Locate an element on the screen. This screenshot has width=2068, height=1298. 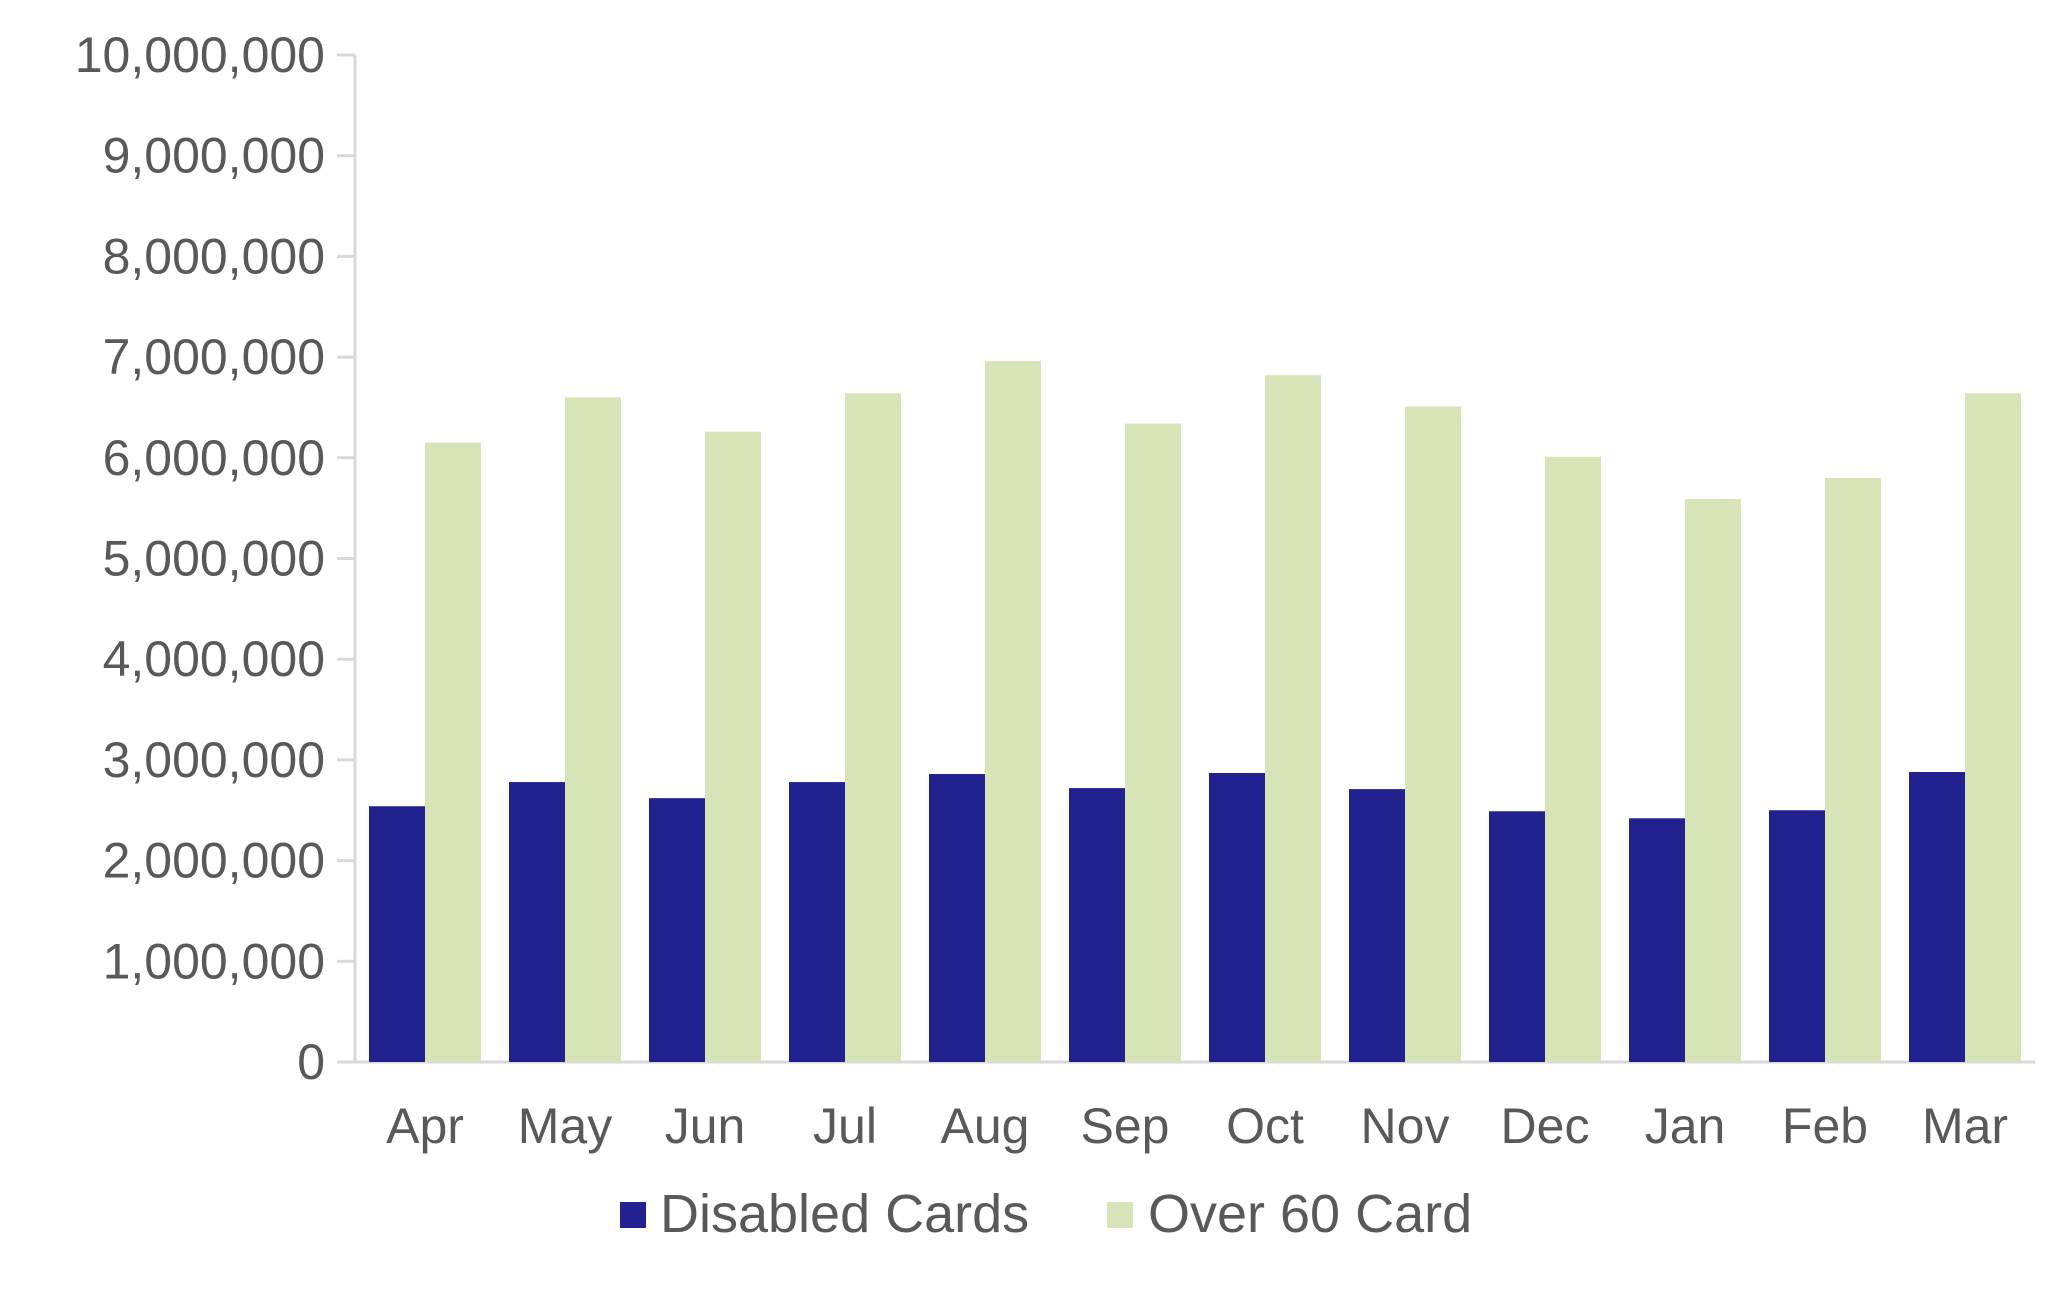
y-tick-label: 6,000,000 is located at coordinates (214, 458).